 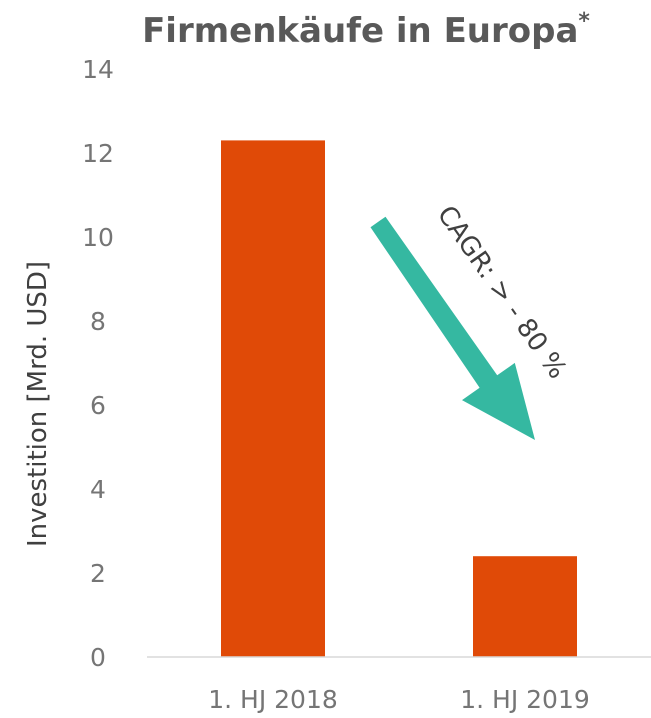 I want to click on x-tick-label: 1. HJ 2018, so click(x=273, y=699).